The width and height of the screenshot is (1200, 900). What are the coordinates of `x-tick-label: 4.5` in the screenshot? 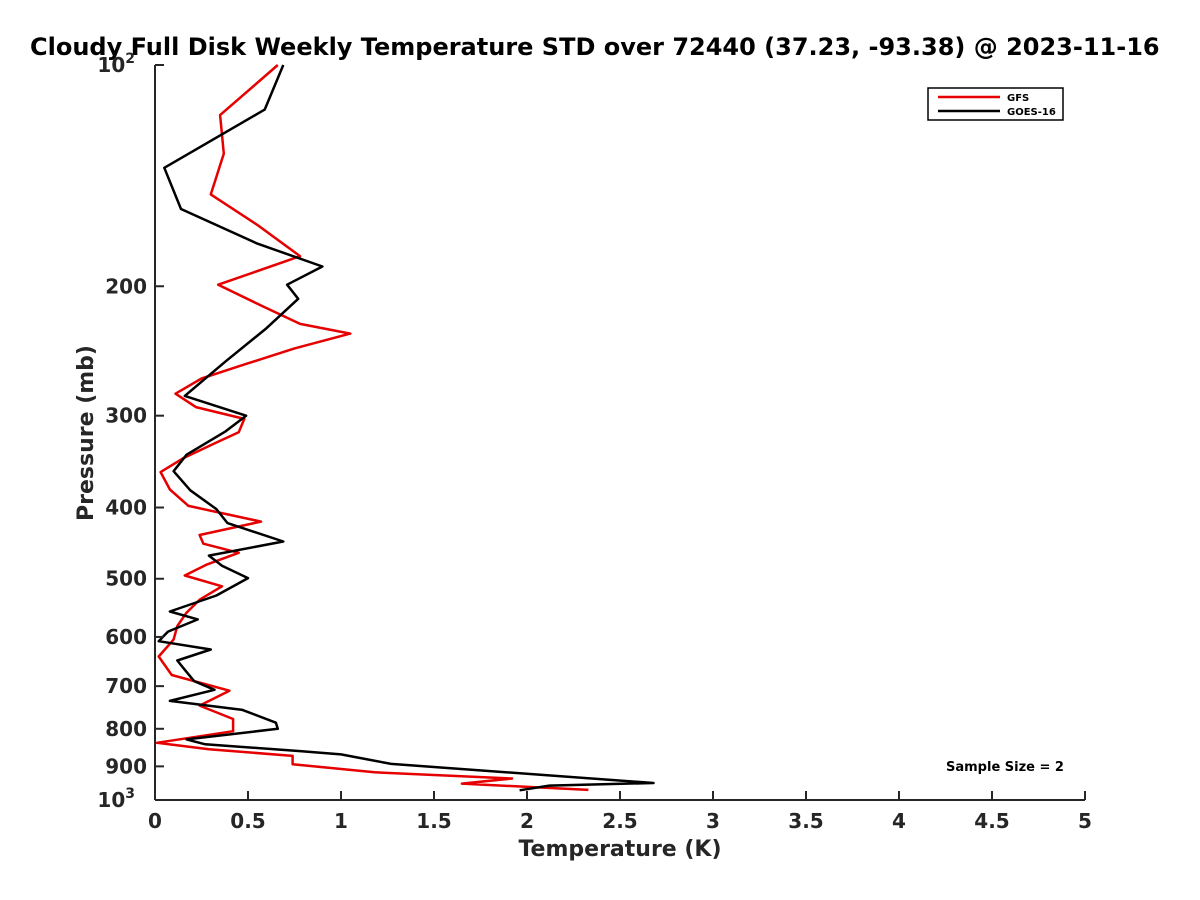 It's located at (991, 821).